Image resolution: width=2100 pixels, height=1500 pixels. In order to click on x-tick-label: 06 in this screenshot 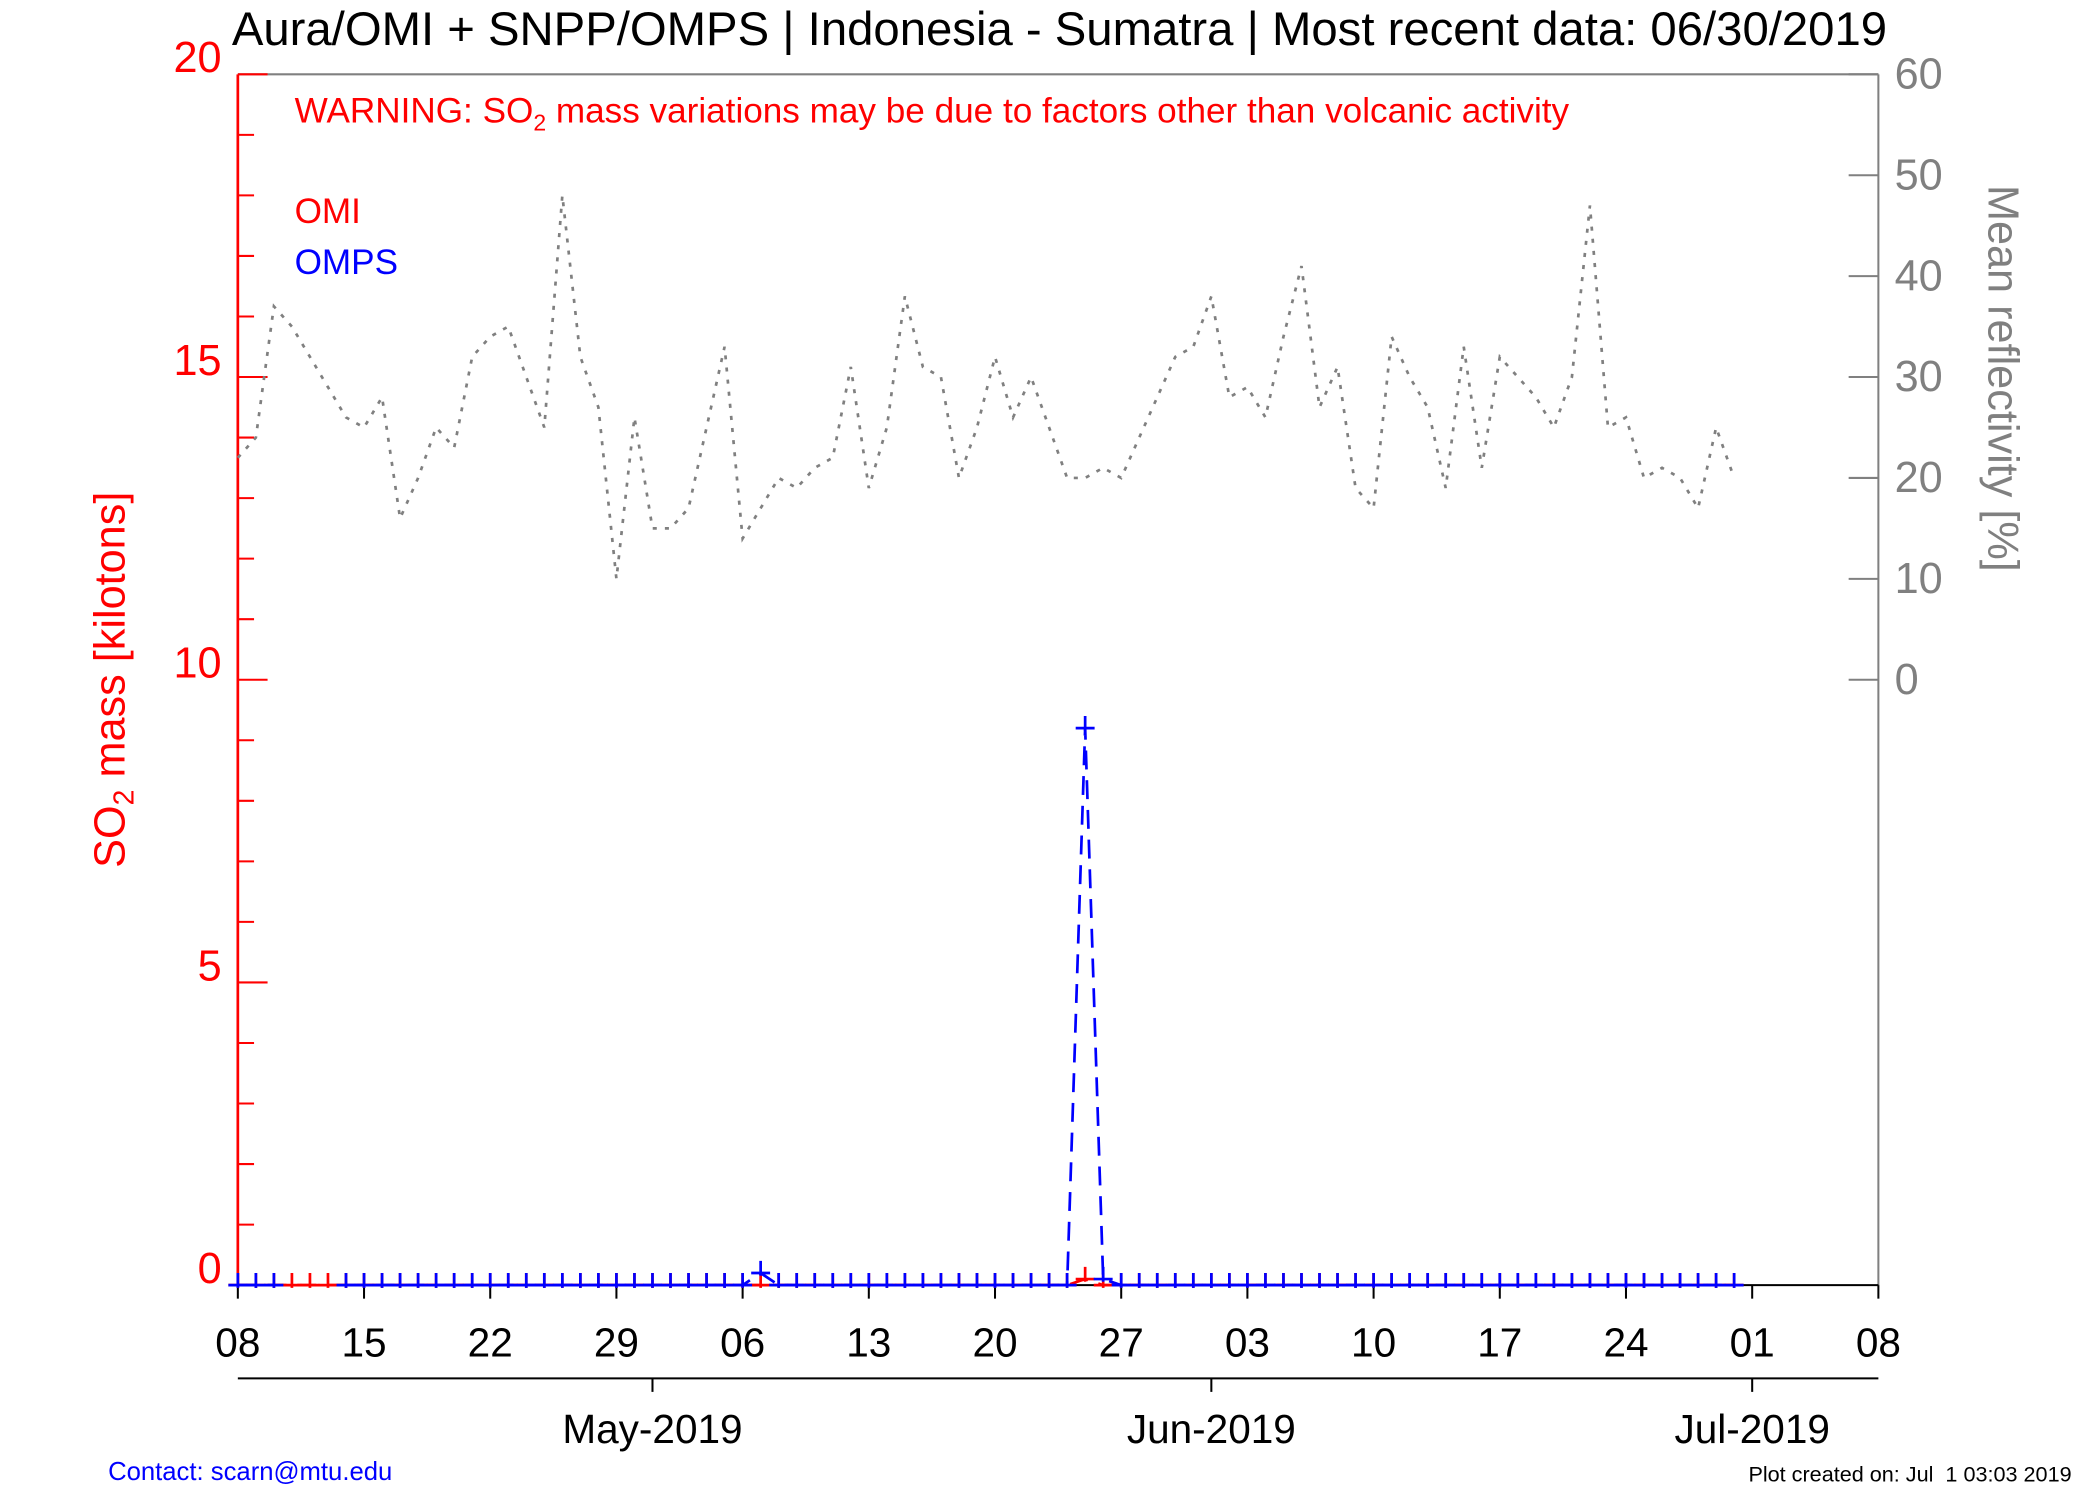, I will do `click(742, 1343)`.